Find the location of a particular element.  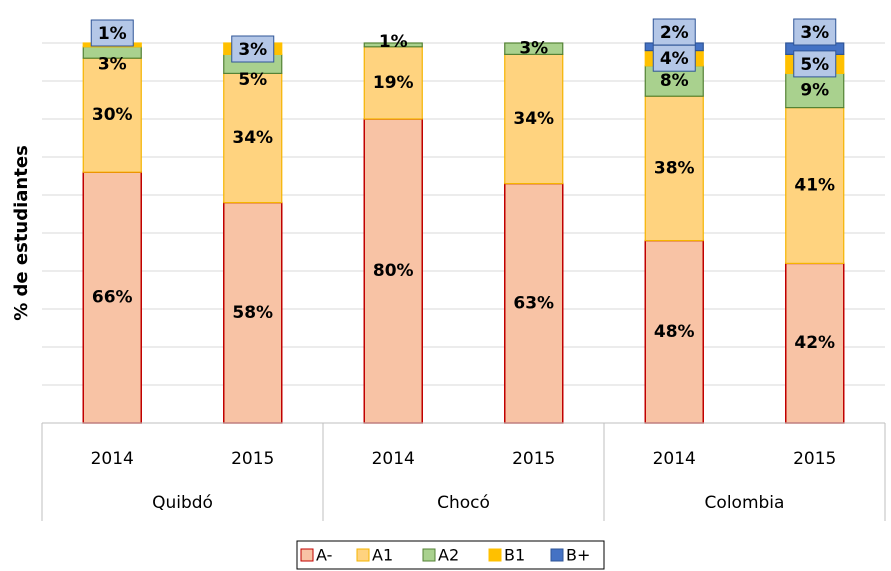

data-label: 58% is located at coordinates (252, 313).